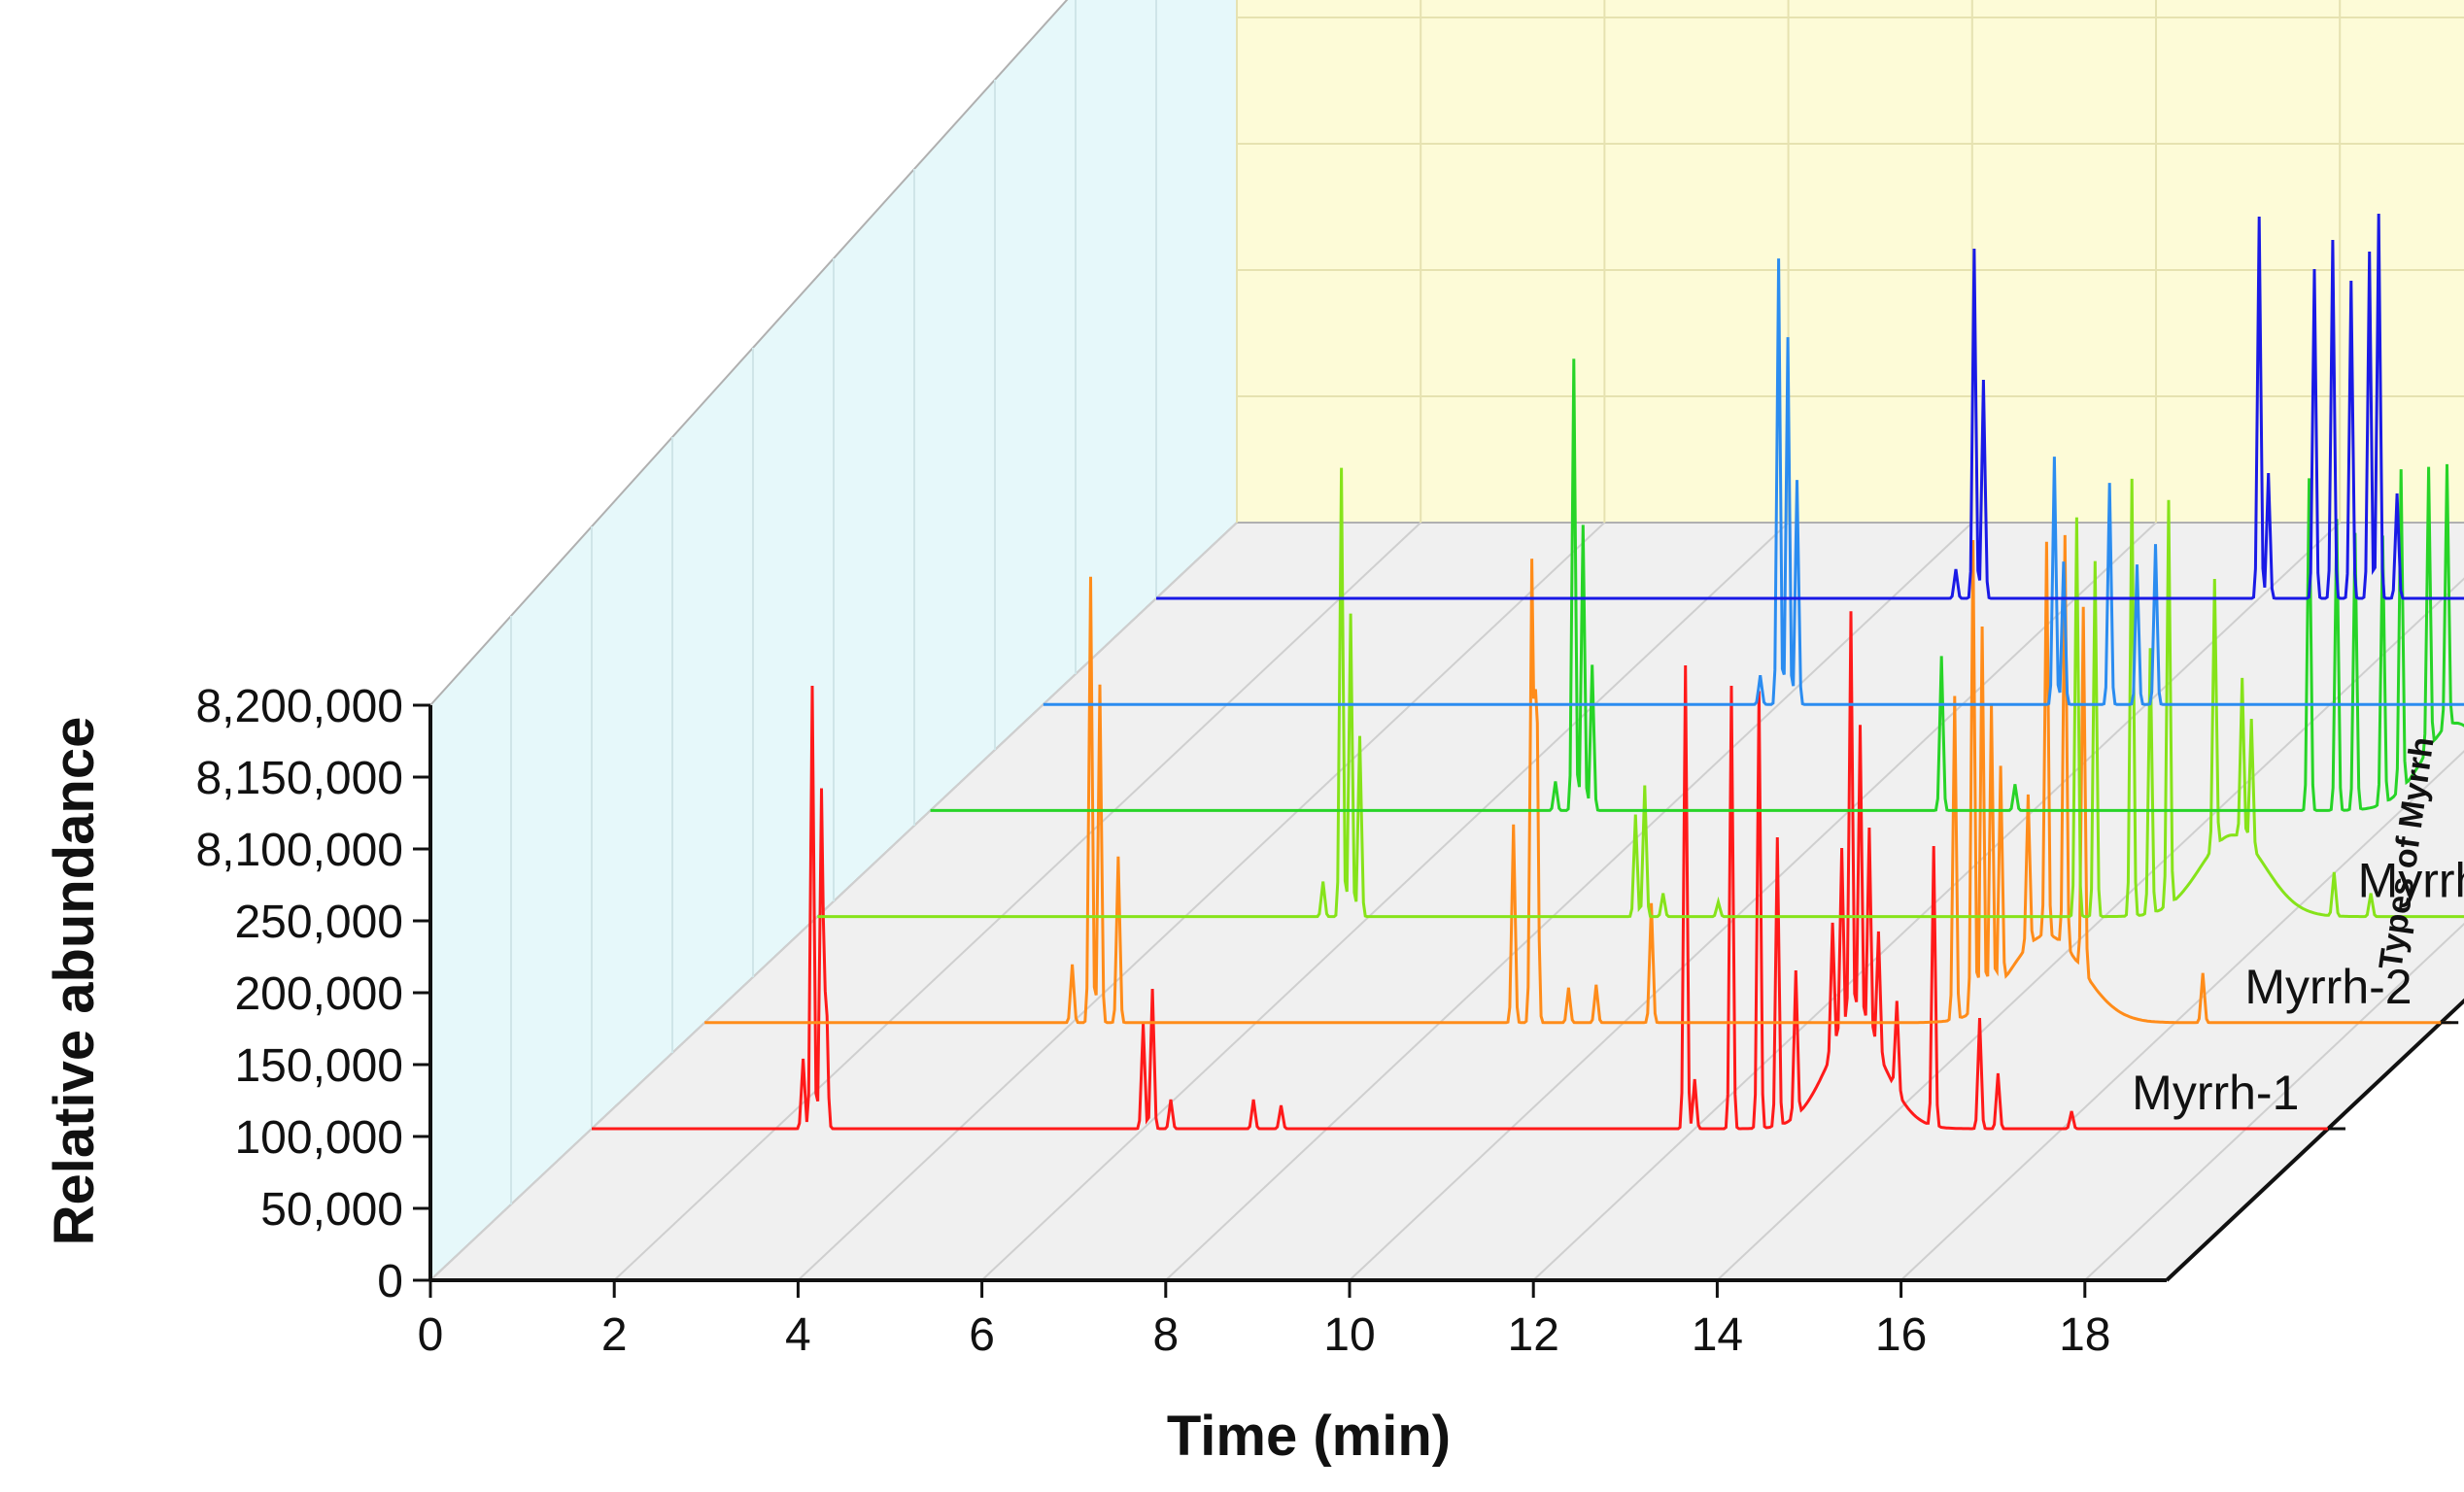  I want to click on depth-axis-line, so click(2314, 1140).